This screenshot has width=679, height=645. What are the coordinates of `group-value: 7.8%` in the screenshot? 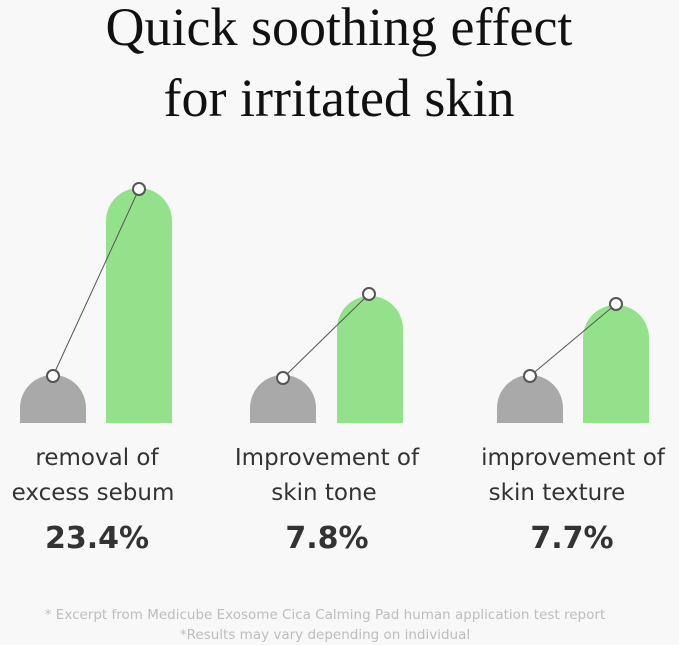 It's located at (326, 538).